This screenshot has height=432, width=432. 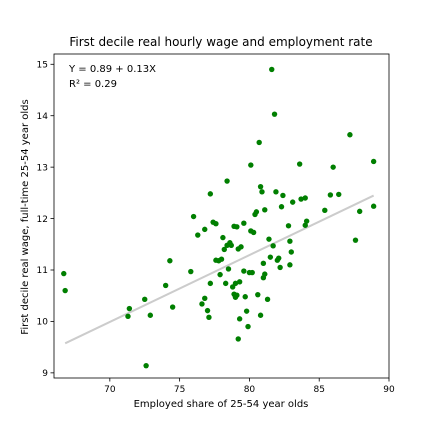 What do you see at coordinates (389, 390) in the screenshot?
I see `x-tick-label: 90` at bounding box center [389, 390].